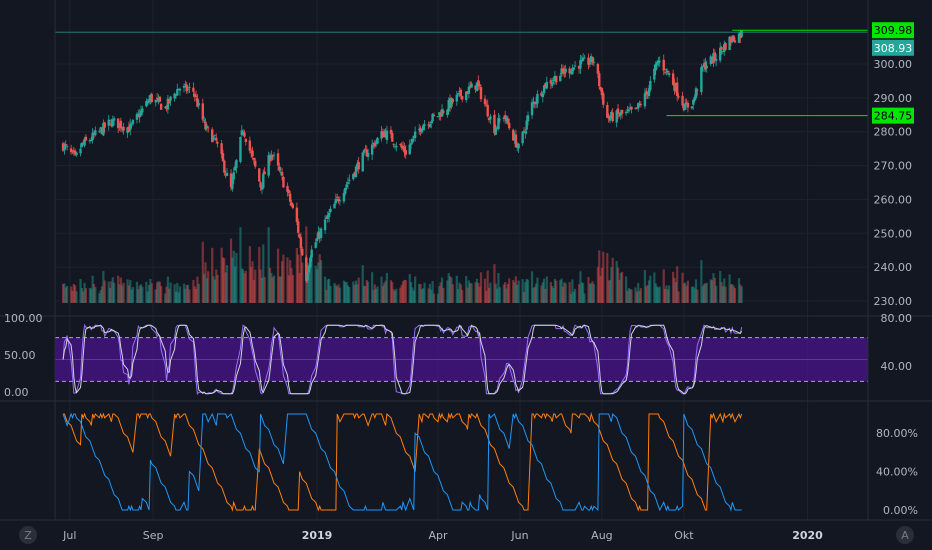  What do you see at coordinates (442, 535) in the screenshot?
I see `time-axis: Jul Sep 2019 Apr Jun Aug Okt 2020` at bounding box center [442, 535].